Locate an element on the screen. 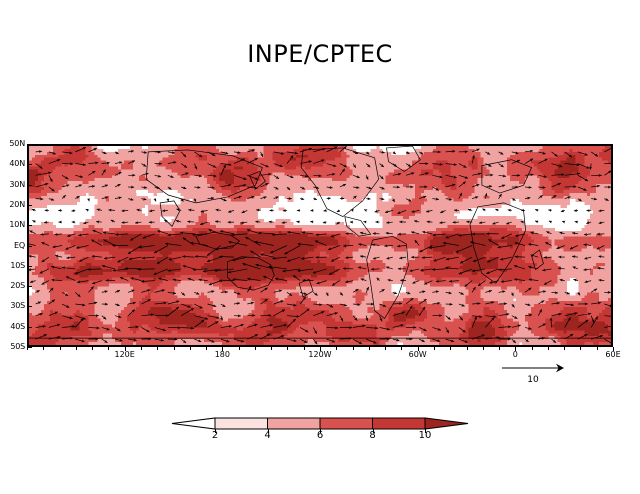 This screenshot has height=494, width=640. vector-scale-key: 10 is located at coordinates (538, 376).